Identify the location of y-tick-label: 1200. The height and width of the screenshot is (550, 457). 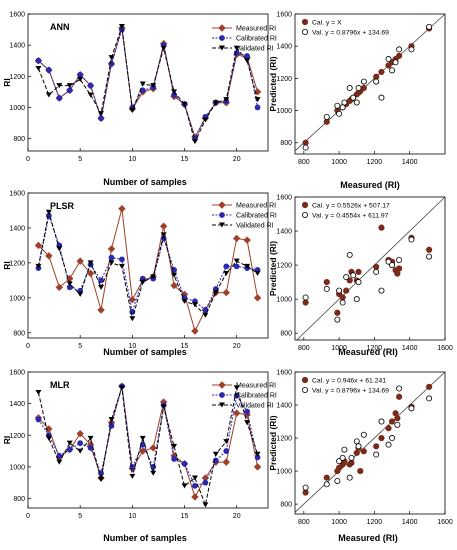
(284, 266).